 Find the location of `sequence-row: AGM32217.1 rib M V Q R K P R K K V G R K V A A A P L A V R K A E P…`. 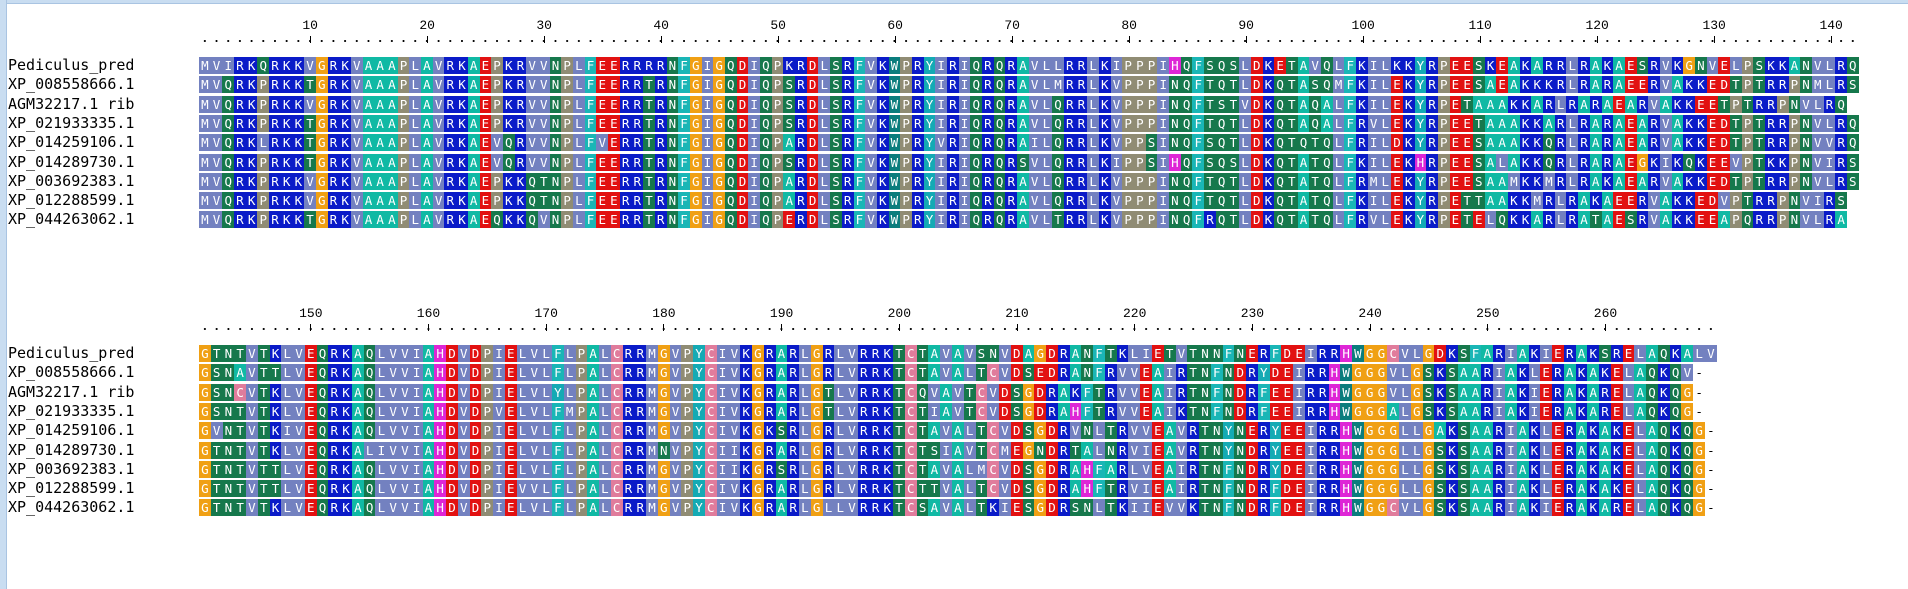

sequence-row: AGM32217.1 rib M V Q R K P R K K V G R K V A A A P L A V R K A E P… is located at coordinates (954, 103).